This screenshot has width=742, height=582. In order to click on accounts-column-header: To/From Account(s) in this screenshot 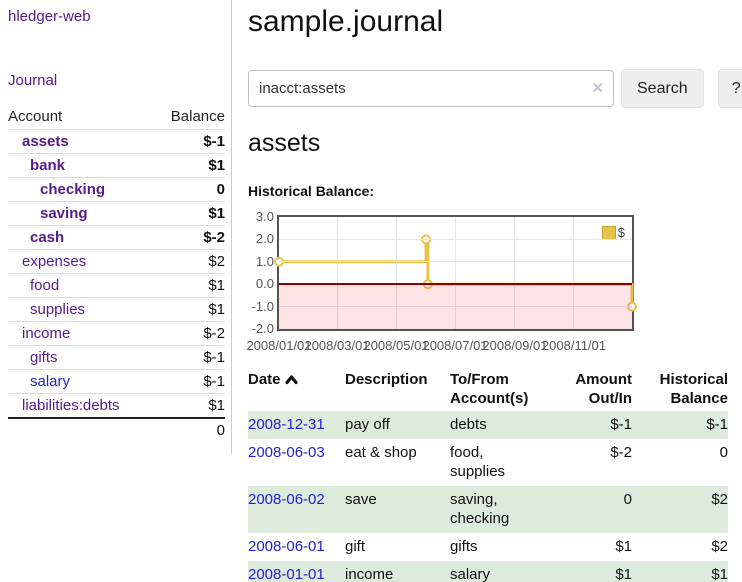, I will do `click(489, 389)`.